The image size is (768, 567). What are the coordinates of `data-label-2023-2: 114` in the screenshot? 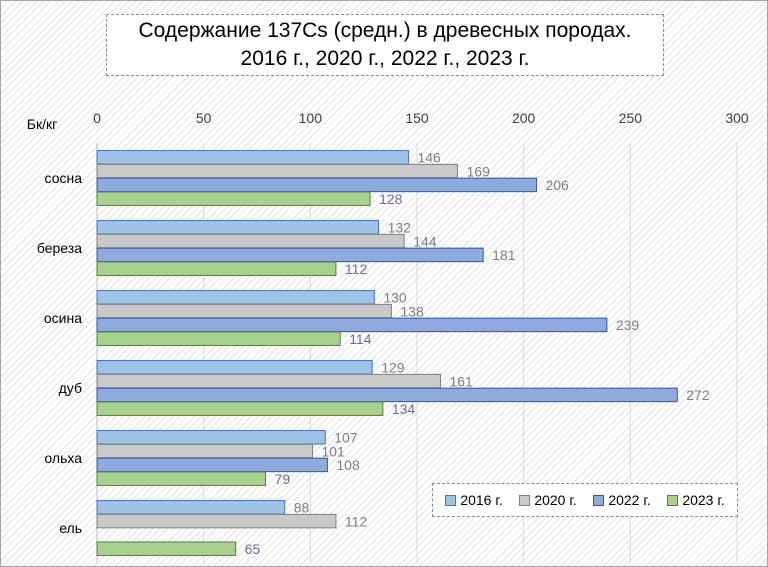 It's located at (360, 339).